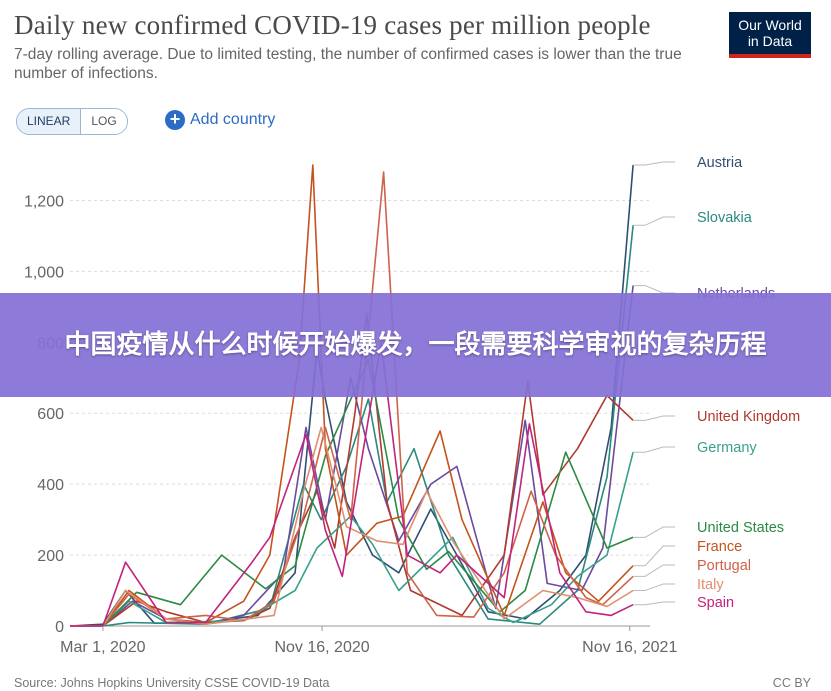  What do you see at coordinates (59, 627) in the screenshot?
I see `y-tick-label: 0` at bounding box center [59, 627].